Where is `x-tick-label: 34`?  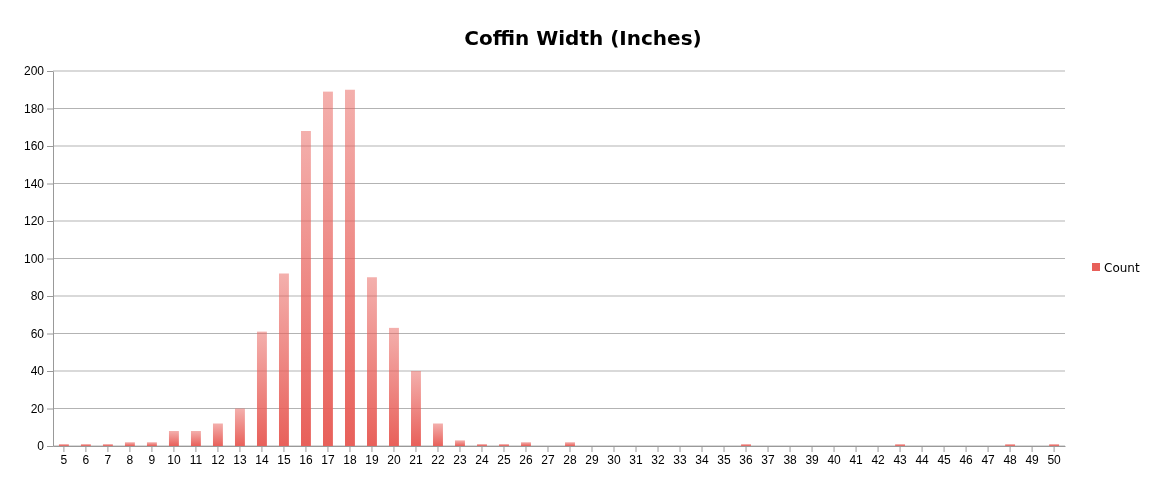 x-tick-label: 34 is located at coordinates (702, 459).